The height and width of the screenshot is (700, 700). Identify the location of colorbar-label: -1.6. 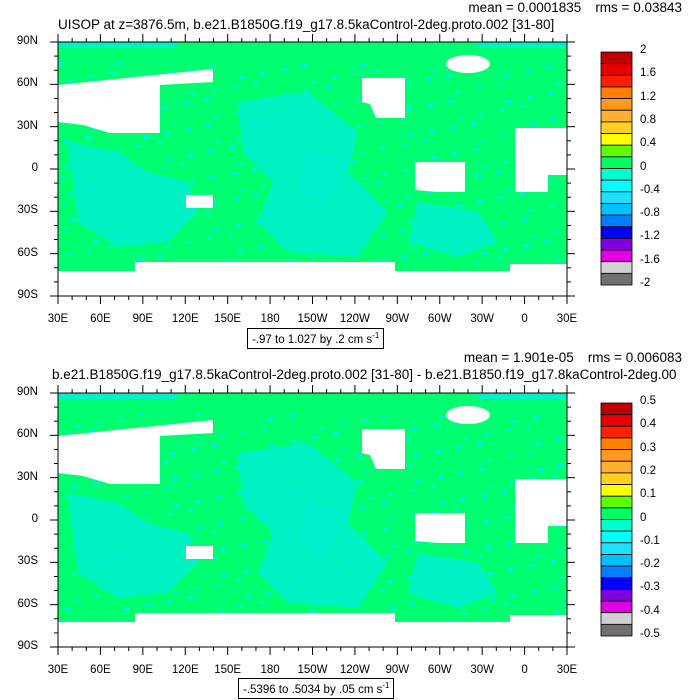
(650, 259).